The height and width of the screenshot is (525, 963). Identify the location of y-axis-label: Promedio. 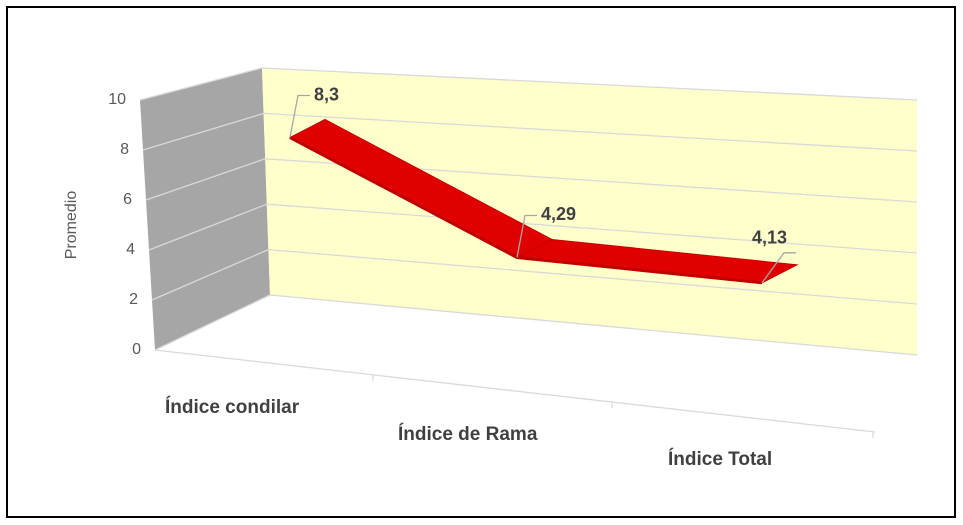
(71, 225).